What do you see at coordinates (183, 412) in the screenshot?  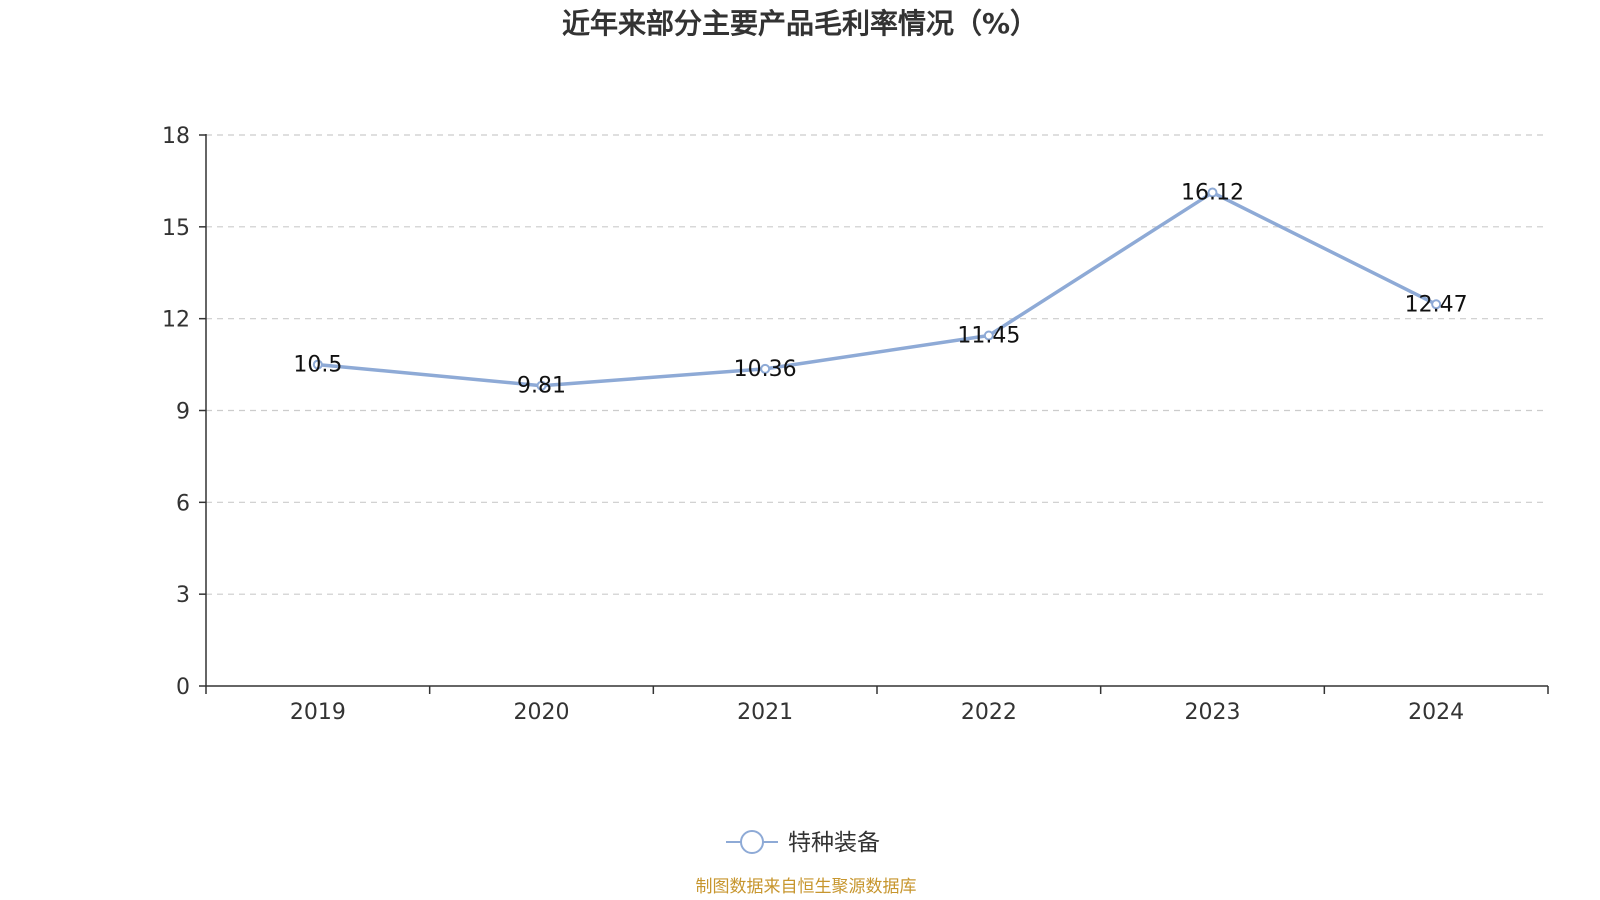 I see `y-tick-label: 9` at bounding box center [183, 412].